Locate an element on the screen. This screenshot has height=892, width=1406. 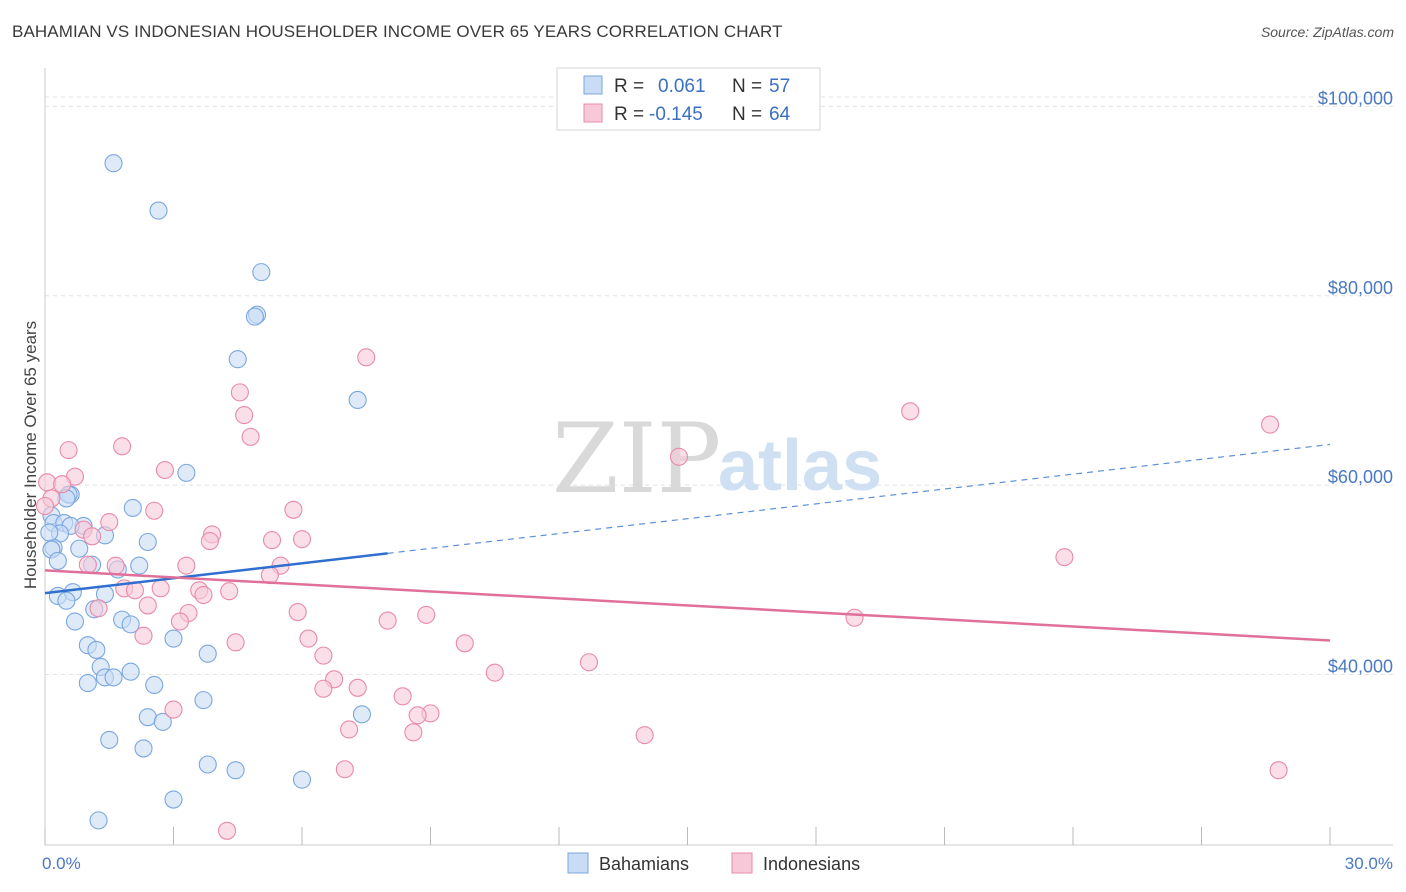
bottom-legend-swatch-indonesians is located at coordinates (742, 863).